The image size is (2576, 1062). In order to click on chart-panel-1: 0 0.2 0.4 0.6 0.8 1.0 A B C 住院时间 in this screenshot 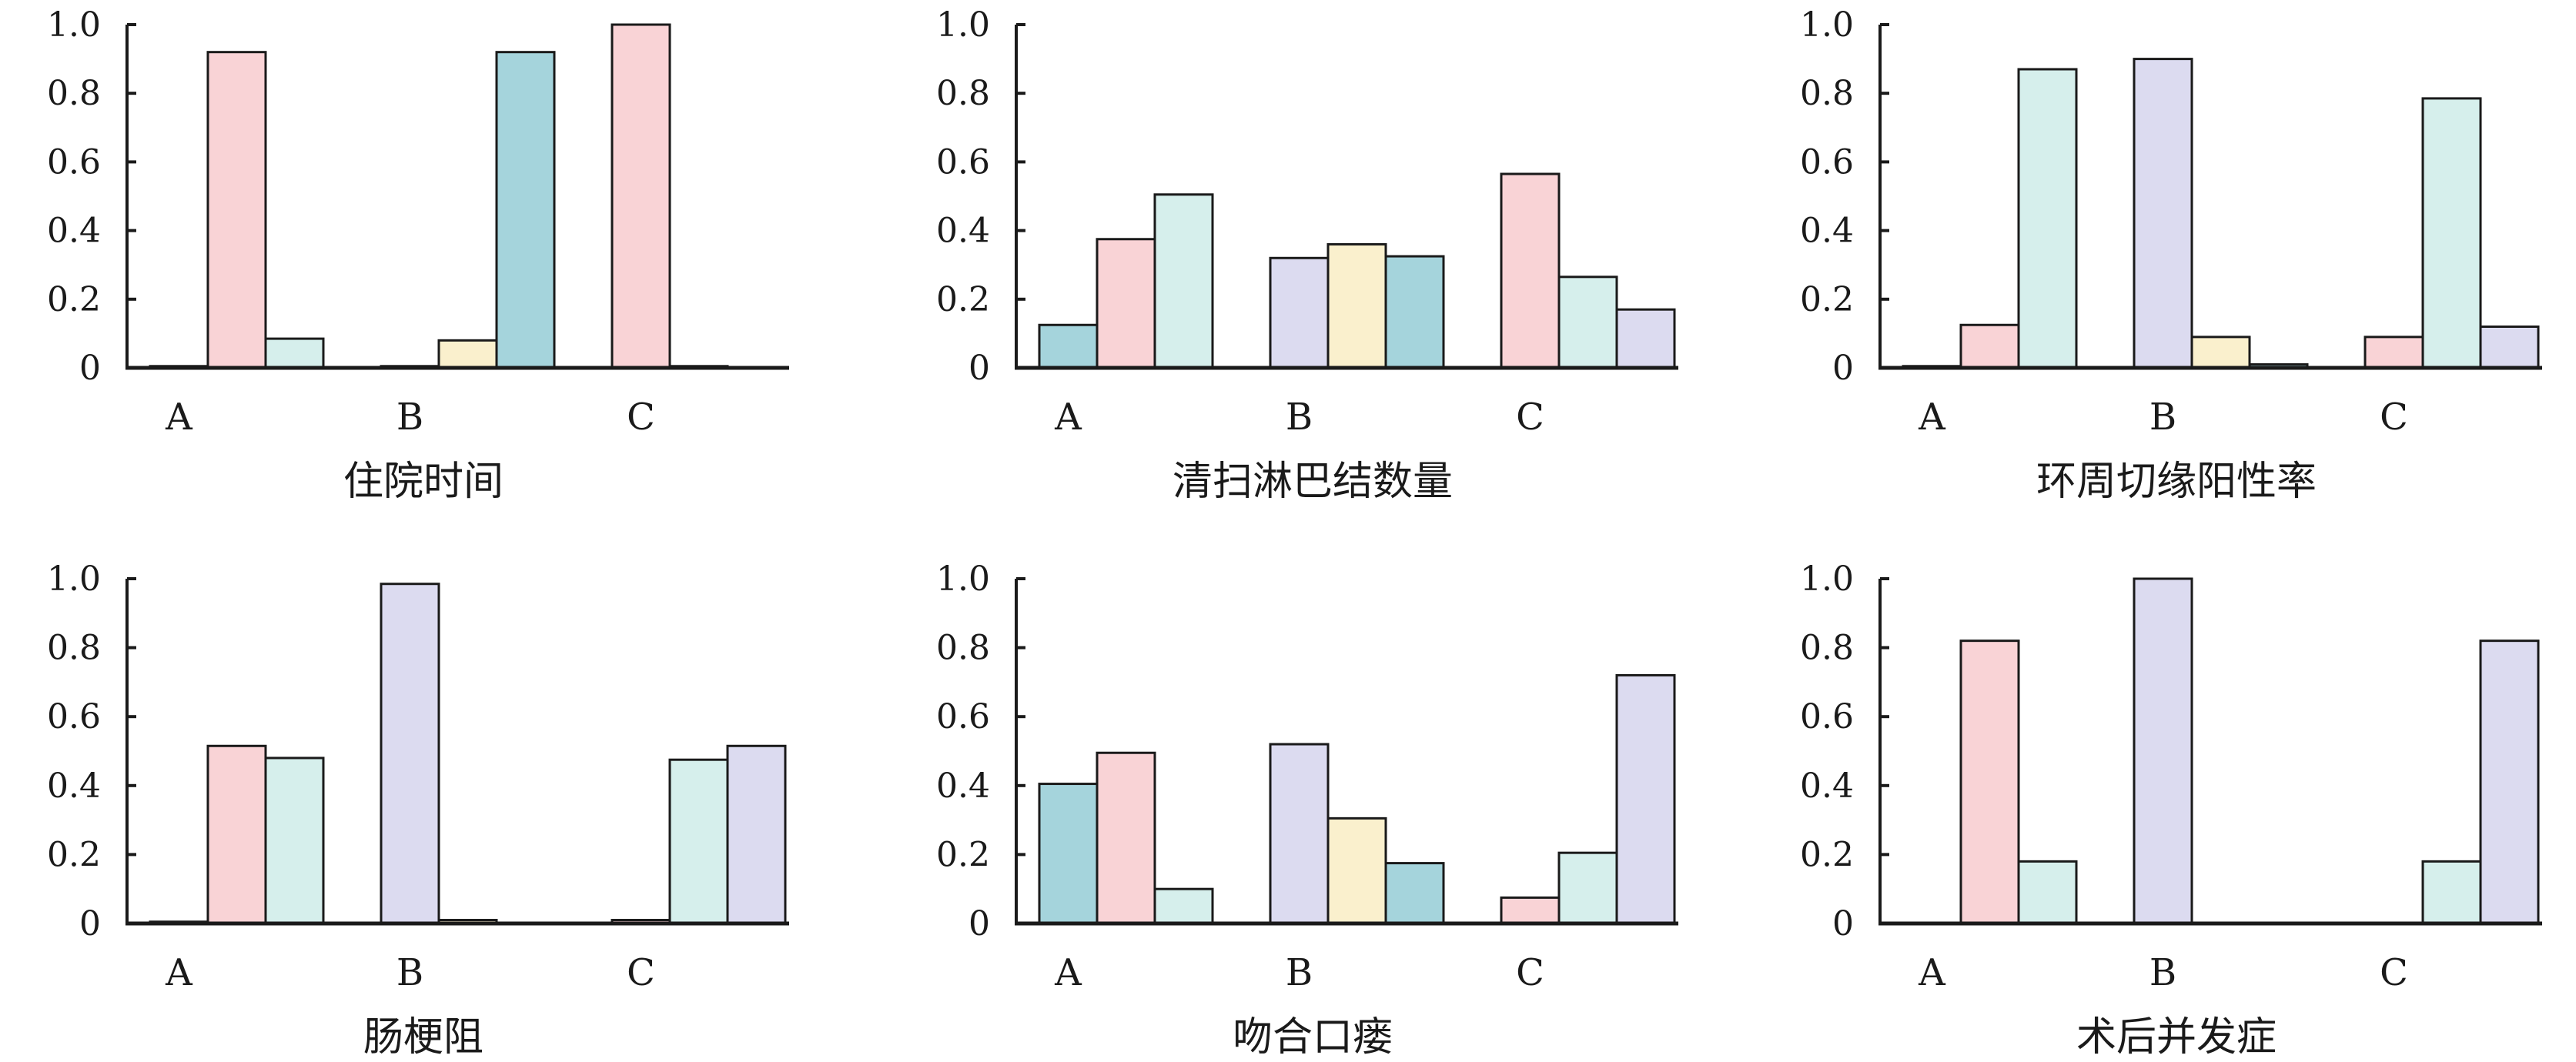, I will do `click(418, 255)`.